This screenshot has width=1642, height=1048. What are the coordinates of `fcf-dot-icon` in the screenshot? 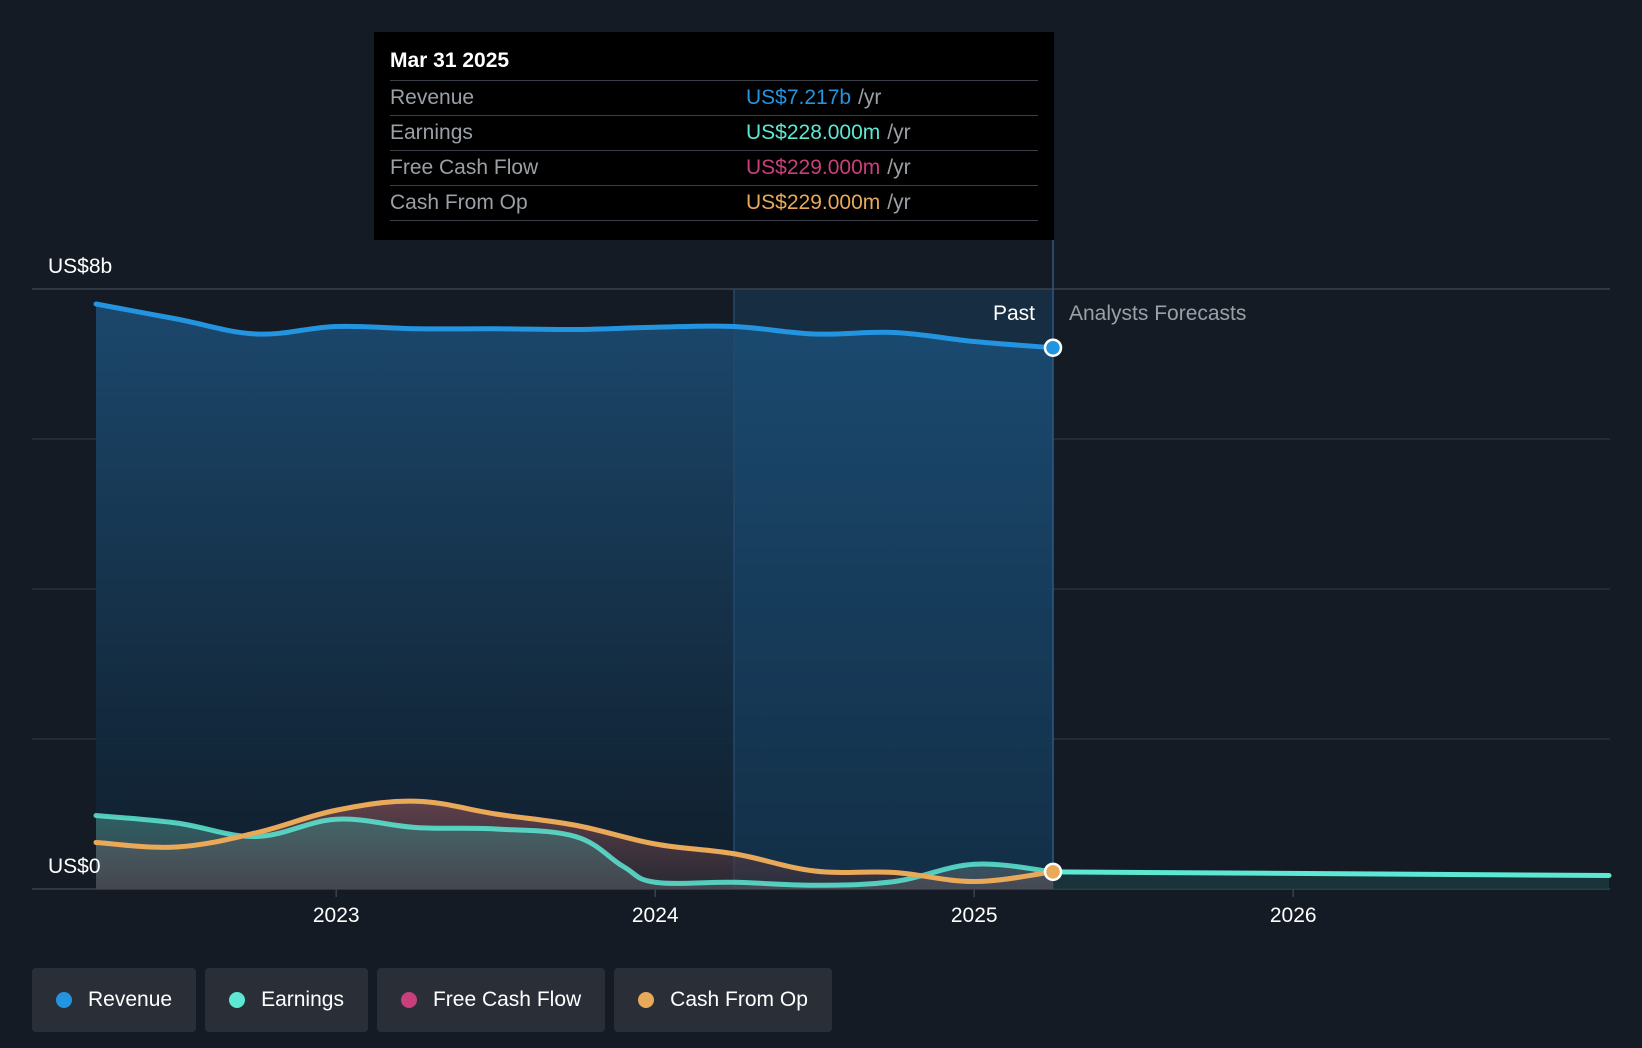 It's located at (408, 1000).